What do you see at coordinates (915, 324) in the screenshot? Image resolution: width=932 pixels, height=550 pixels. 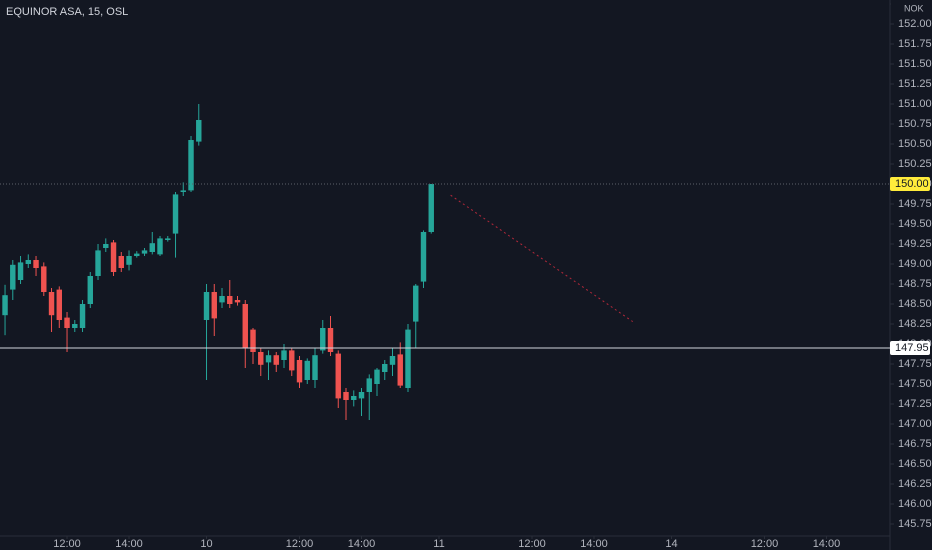 I see `y-tick-label: 148.25` at bounding box center [915, 324].